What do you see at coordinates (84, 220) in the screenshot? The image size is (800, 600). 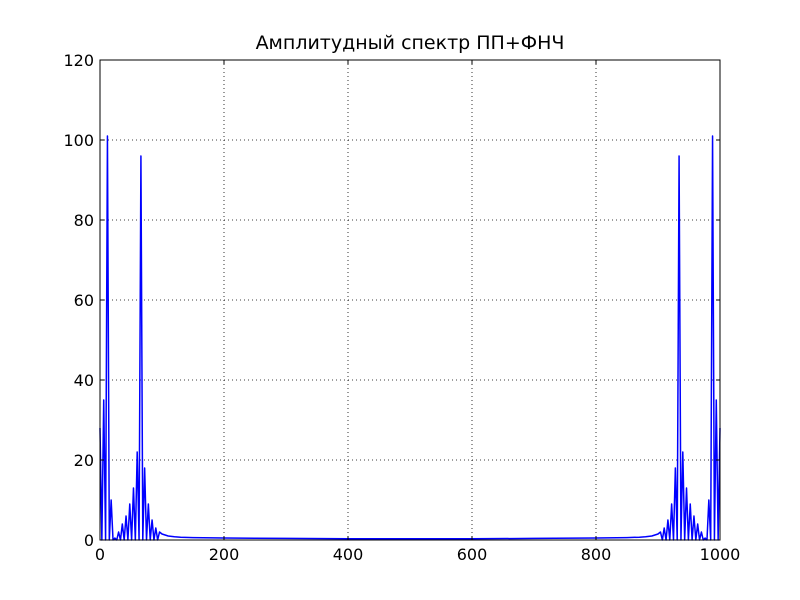 I see `y-tick-label: 80` at bounding box center [84, 220].